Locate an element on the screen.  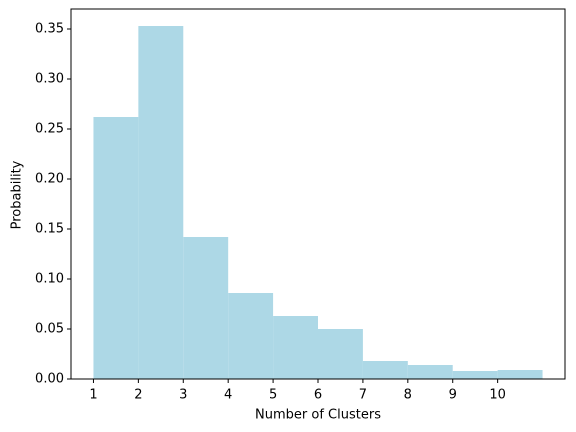
x-tick-label: 9 is located at coordinates (453, 395).